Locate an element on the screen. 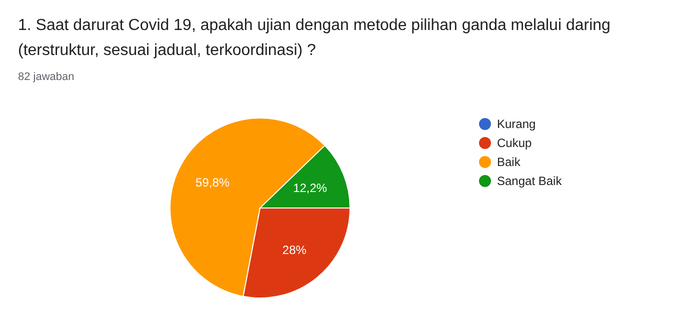 Image resolution: width=688 pixels, height=323 pixels. legend-label: Cukup is located at coordinates (514, 143).